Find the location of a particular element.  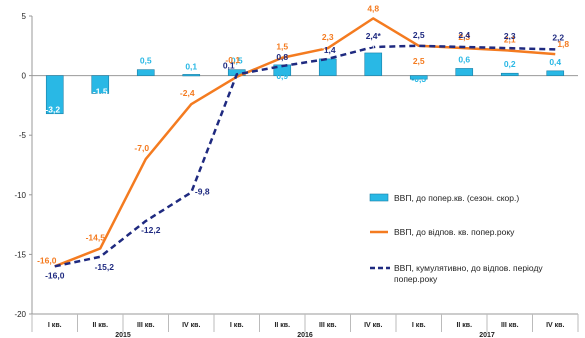

line-cumulative-data-label: 2,2 is located at coordinates (558, 37).